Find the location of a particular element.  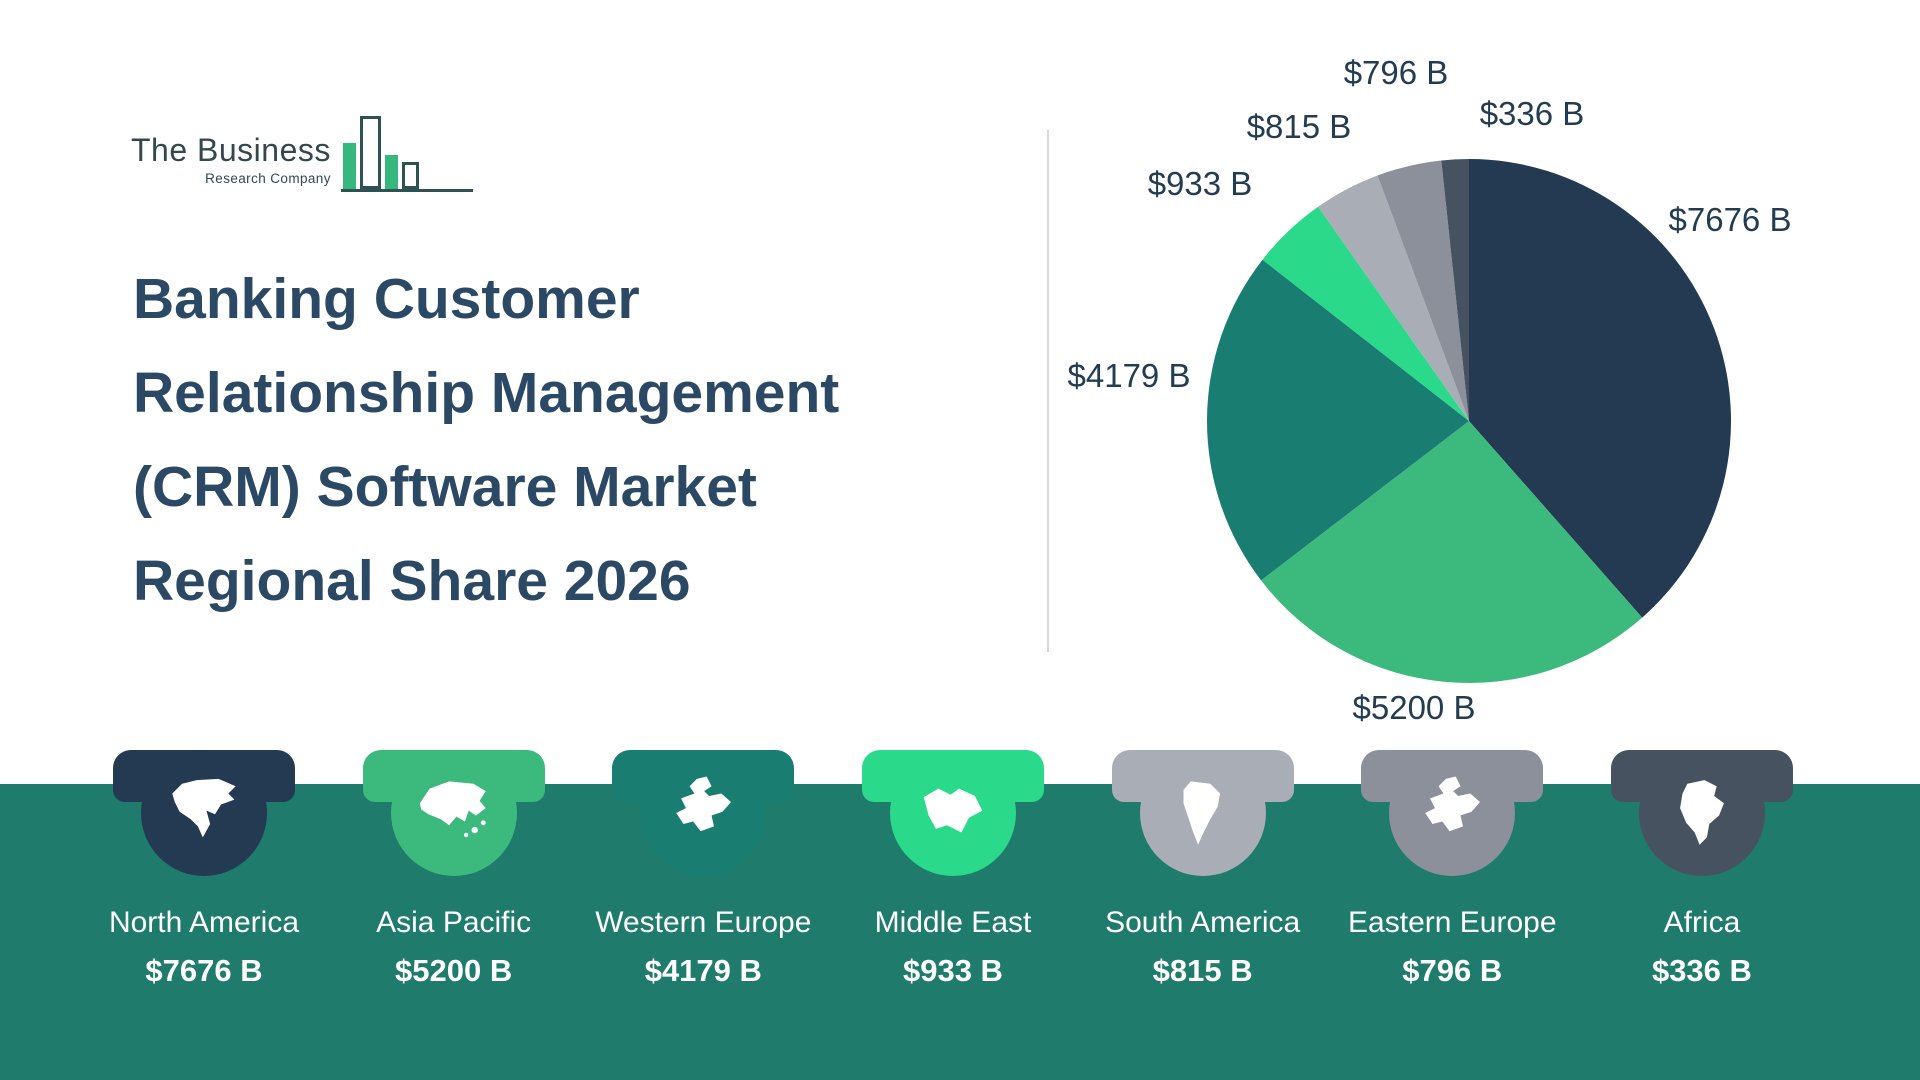

region-name: North America is located at coordinates (204, 922).